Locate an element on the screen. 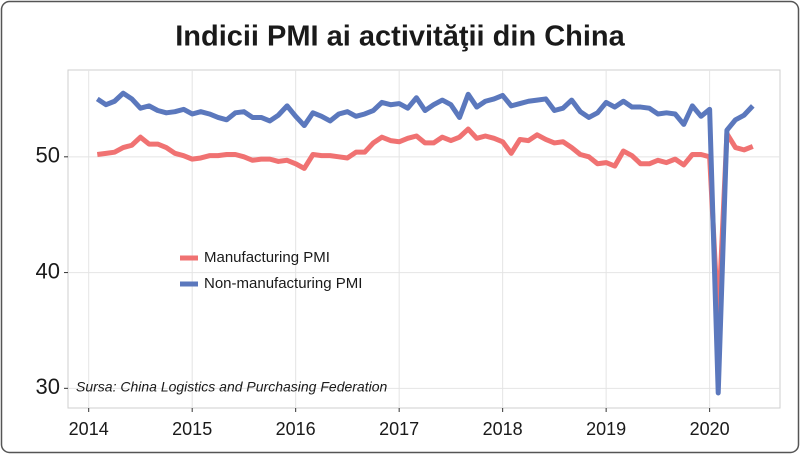  legend-label: Non-manufacturing PMI is located at coordinates (283, 283).